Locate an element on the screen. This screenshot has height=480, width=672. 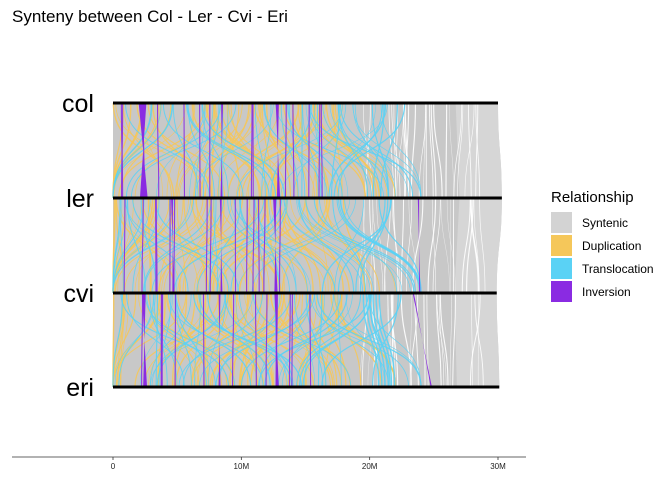
chart-title: Synteny between Col - Ler - Cvi - Eri is located at coordinates (150, 16).